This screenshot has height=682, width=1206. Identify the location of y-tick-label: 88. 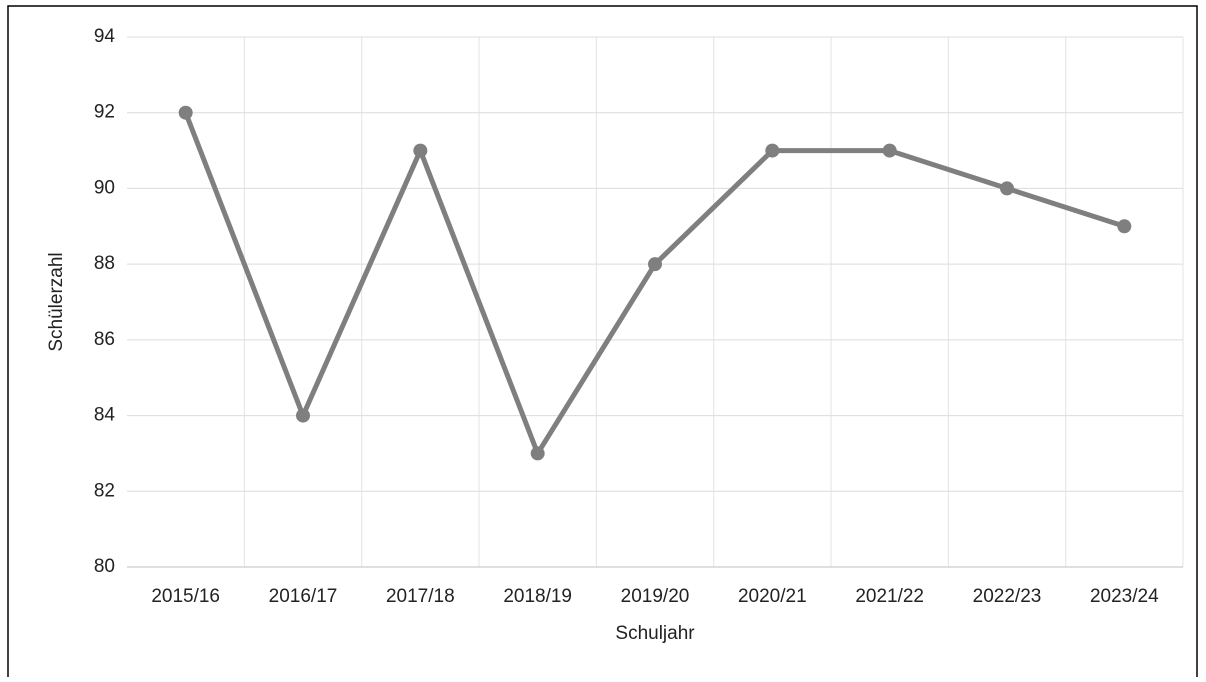
(104, 263).